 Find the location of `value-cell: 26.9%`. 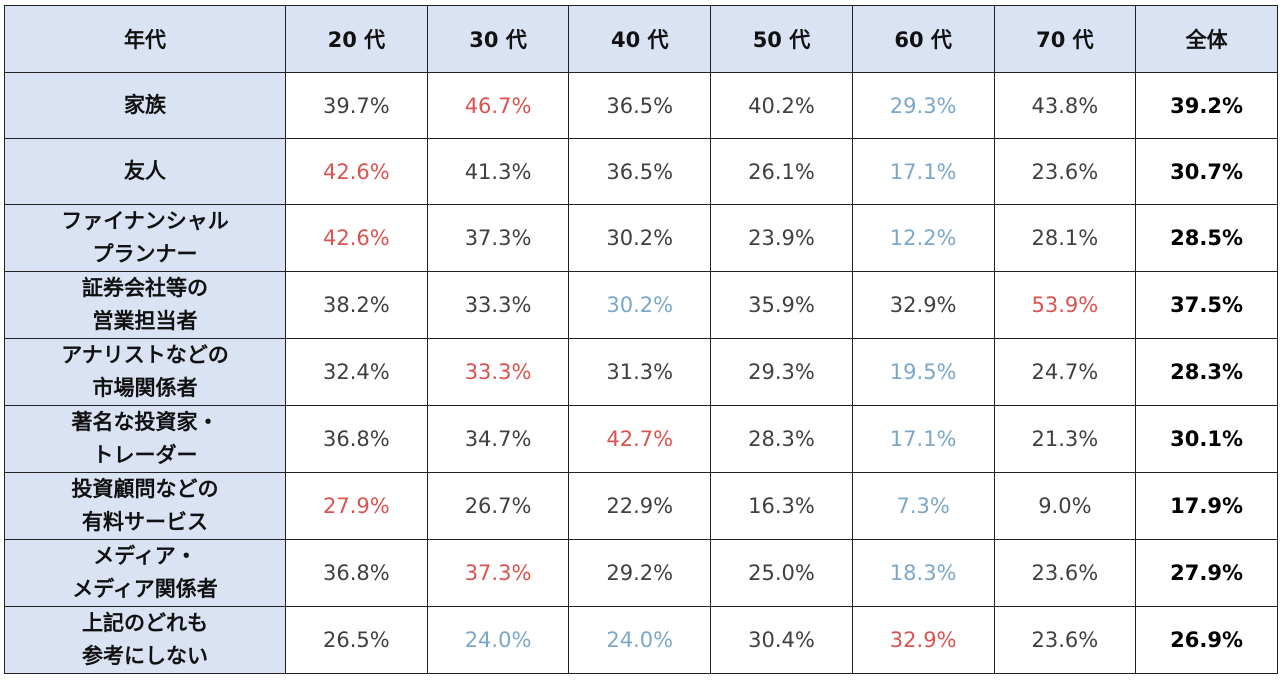

value-cell: 26.9% is located at coordinates (1206, 640).